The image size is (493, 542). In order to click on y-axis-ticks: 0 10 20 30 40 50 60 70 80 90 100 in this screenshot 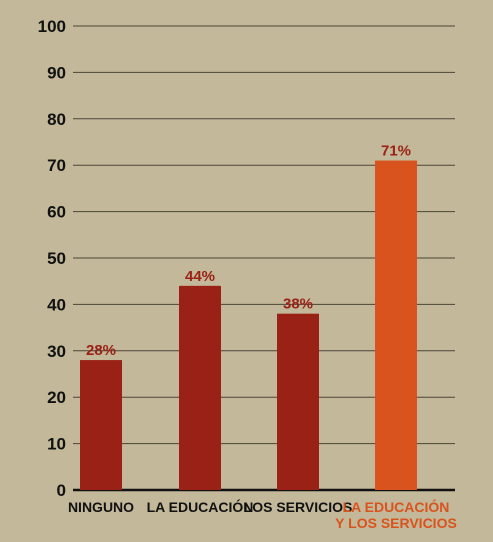, I will do `click(52, 258)`.